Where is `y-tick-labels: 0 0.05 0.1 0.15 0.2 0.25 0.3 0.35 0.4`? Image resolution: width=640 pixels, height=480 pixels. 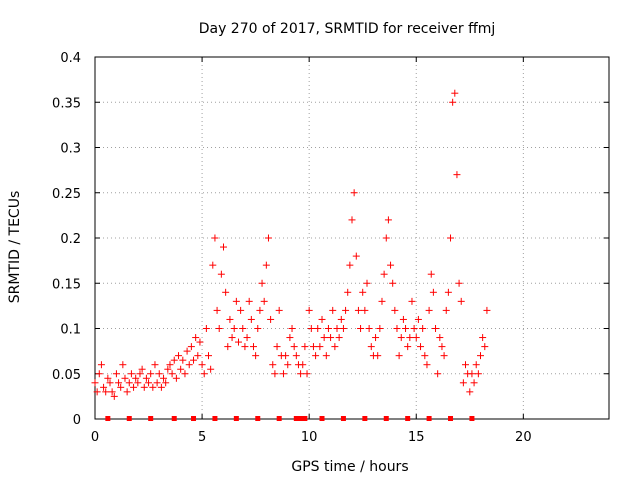
y-tick-labels: 0 0.05 0.1 0.15 0.2 0.25 0.3 0.35 0.4 is located at coordinates (66, 239).